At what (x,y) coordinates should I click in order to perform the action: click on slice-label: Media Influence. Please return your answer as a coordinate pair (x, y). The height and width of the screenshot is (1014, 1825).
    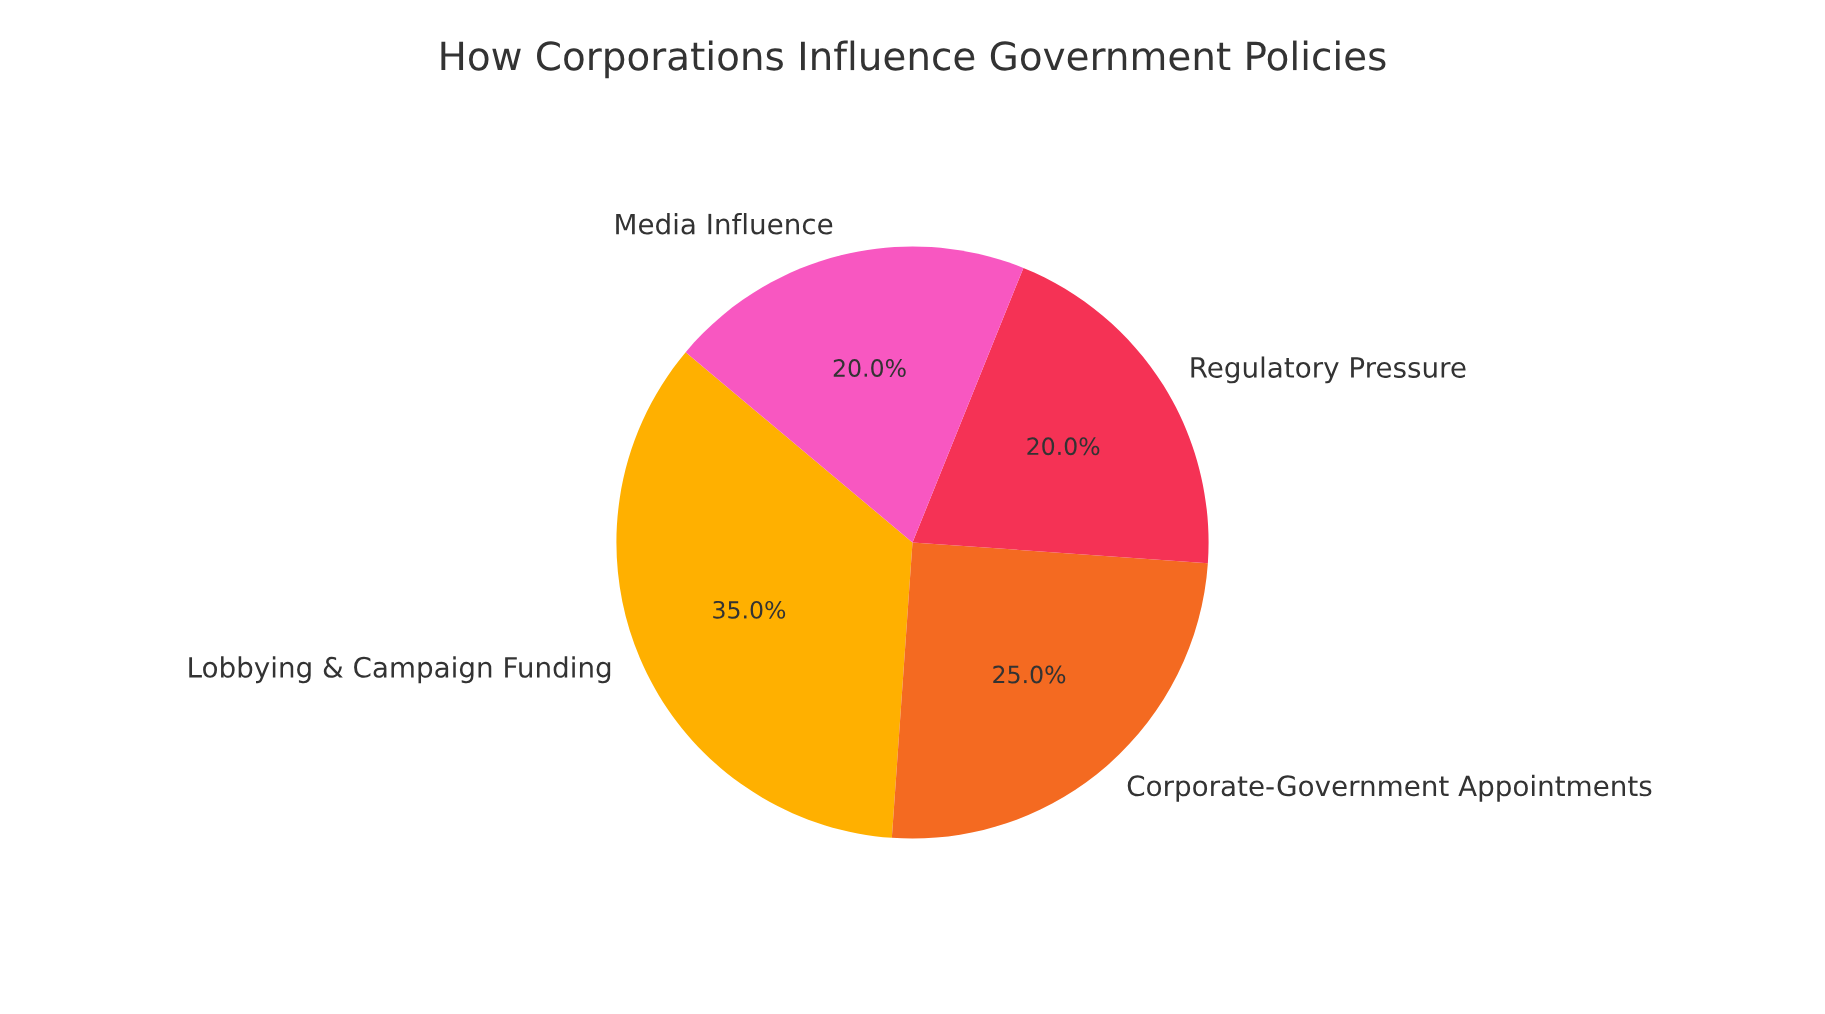
    Looking at the image, I should click on (724, 224).